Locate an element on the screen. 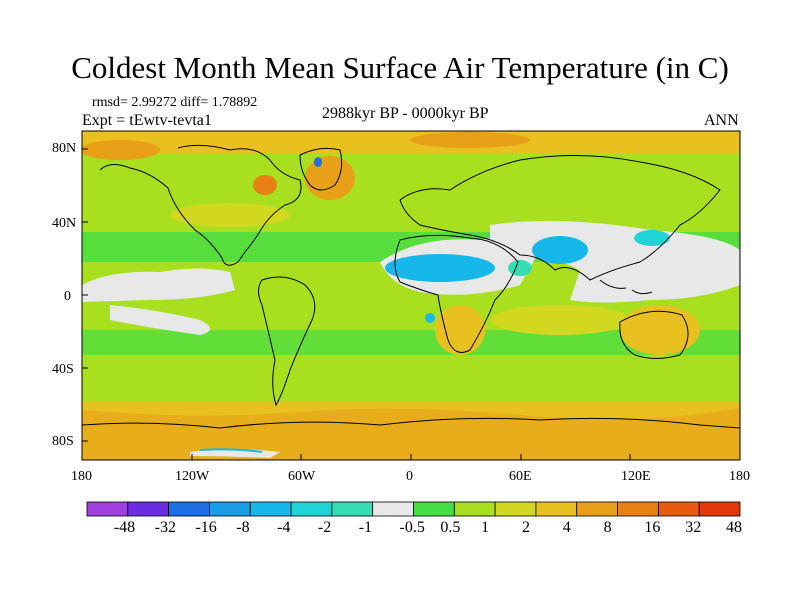  colorbar-label: 48 is located at coordinates (734, 527).